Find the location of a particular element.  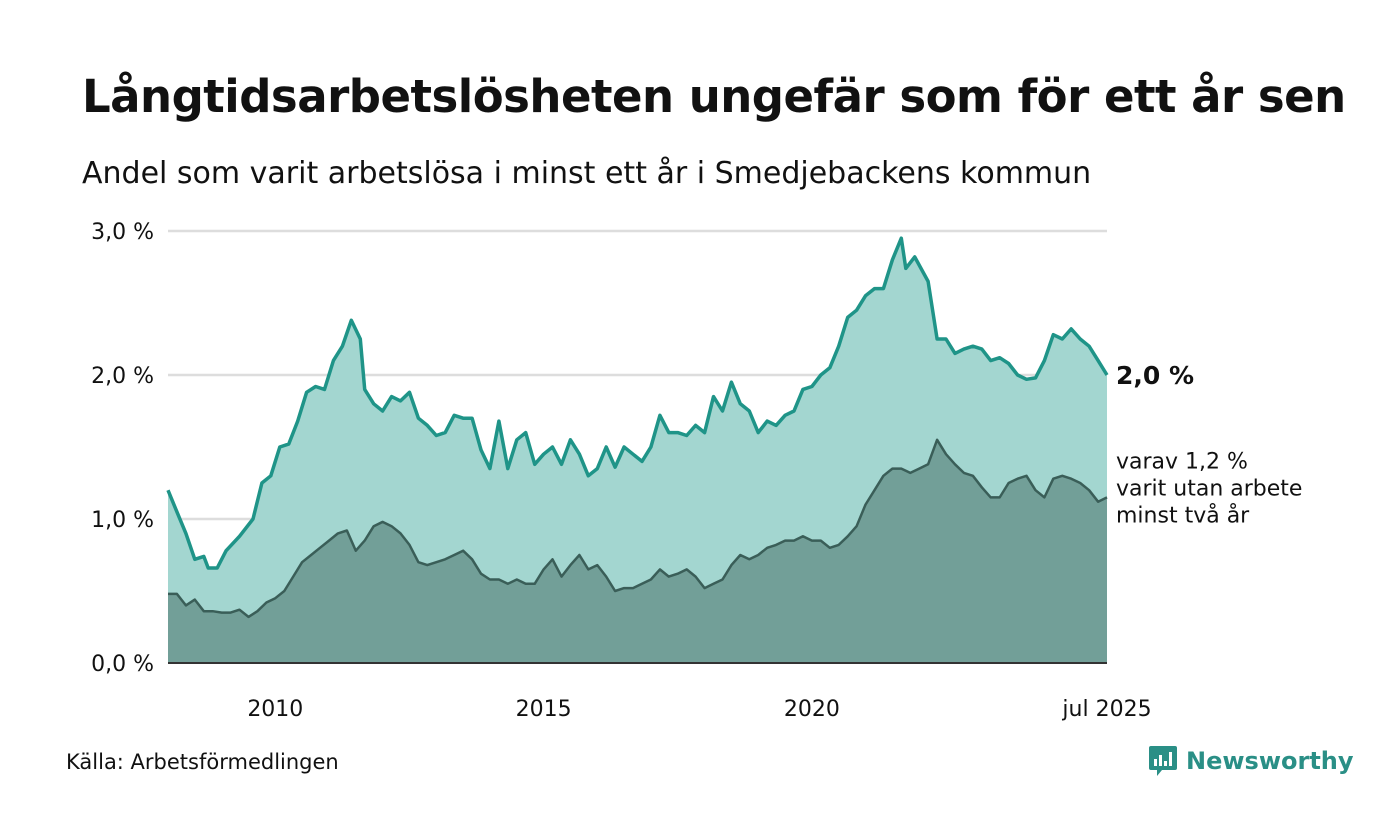

x-tick-label: 2010 is located at coordinates (275, 709).